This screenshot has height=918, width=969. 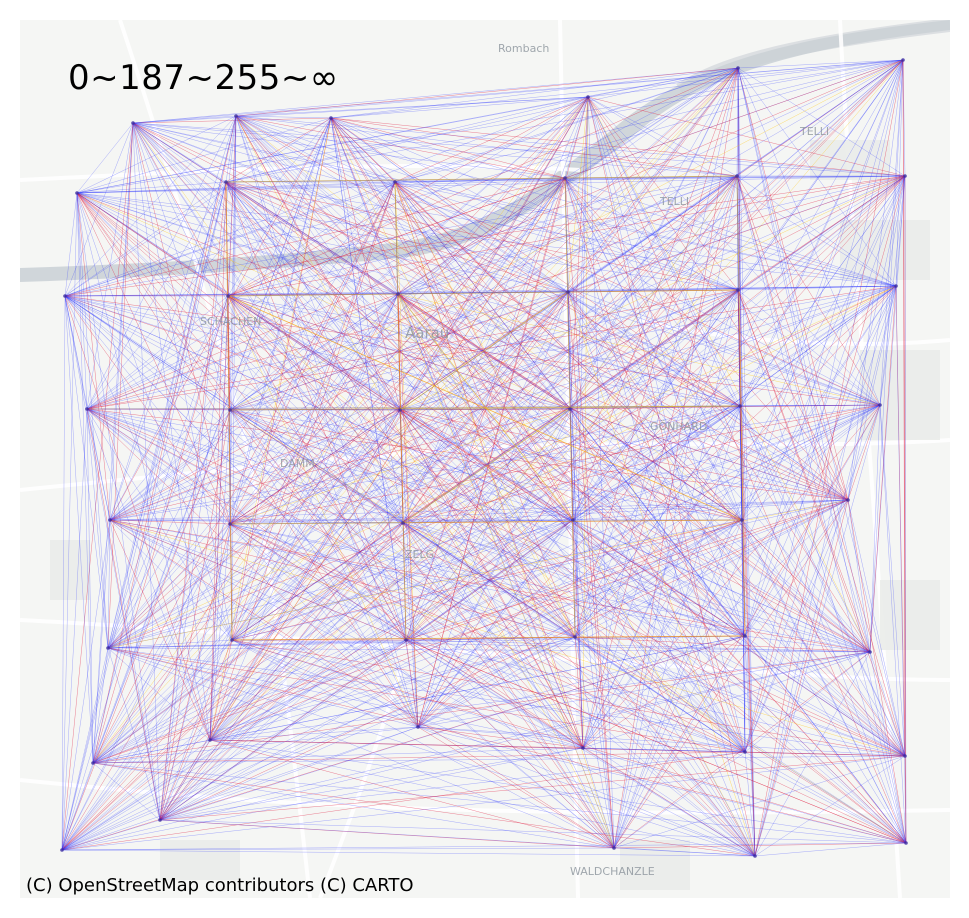 I want to click on place-label: TELLI, so click(x=674, y=201).